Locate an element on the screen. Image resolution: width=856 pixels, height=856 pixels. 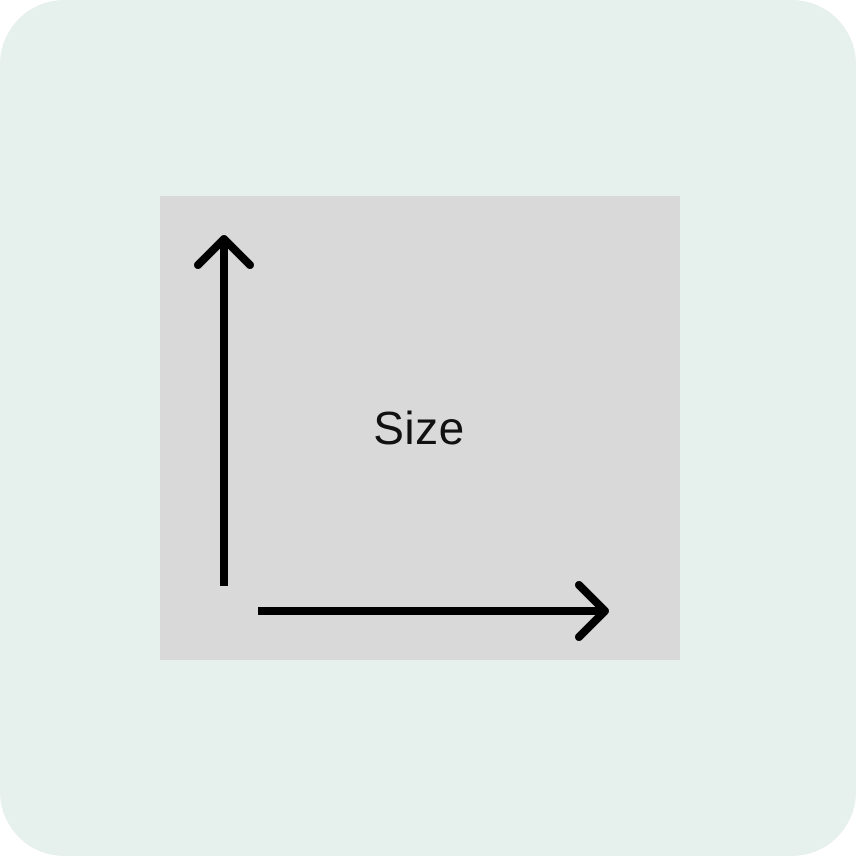
size-label: Size is located at coordinates (420, 428).